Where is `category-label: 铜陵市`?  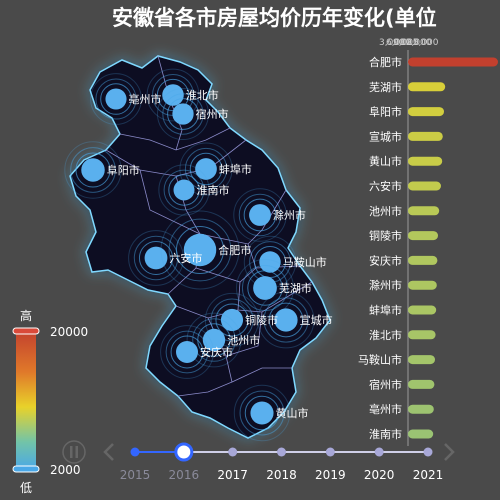 category-label: 铜陵市 is located at coordinates (385, 236).